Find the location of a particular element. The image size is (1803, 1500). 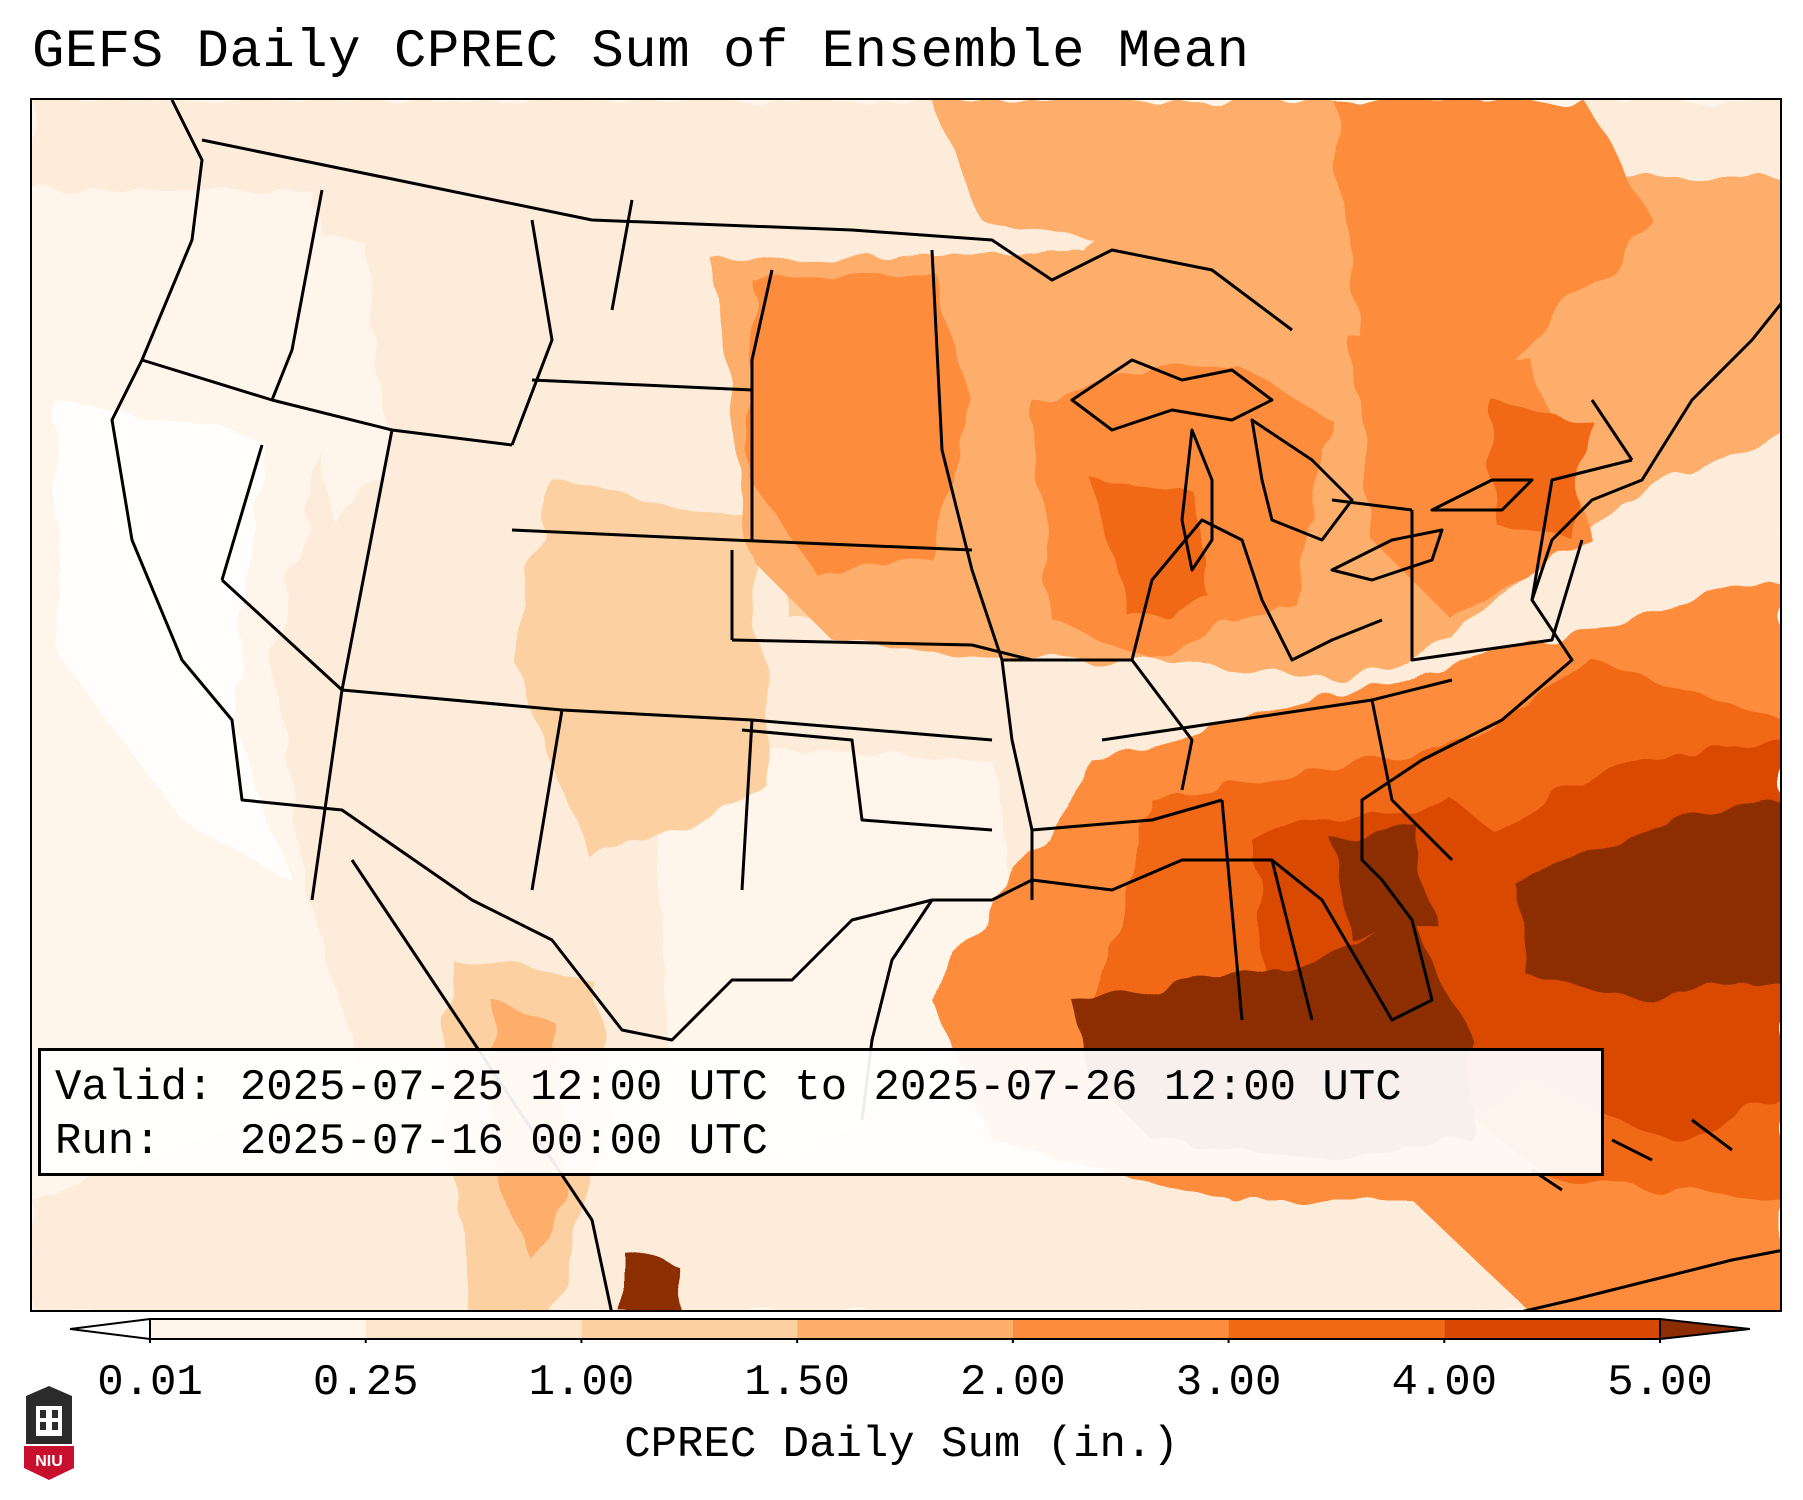

colorbar-tick-label: 0.25 is located at coordinates (365, 1383).